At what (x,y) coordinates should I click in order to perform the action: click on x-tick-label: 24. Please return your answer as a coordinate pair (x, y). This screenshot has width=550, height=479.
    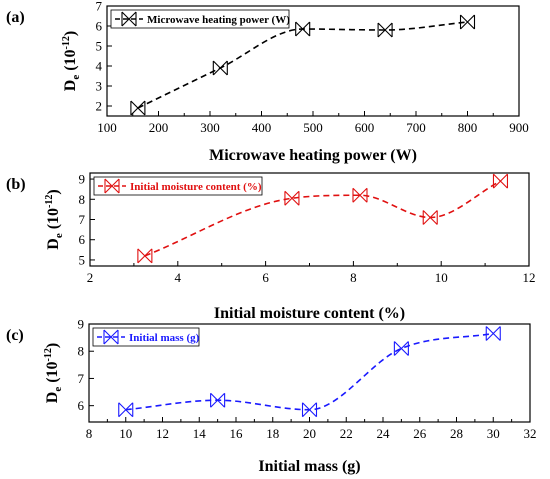
    Looking at the image, I should click on (384, 433).